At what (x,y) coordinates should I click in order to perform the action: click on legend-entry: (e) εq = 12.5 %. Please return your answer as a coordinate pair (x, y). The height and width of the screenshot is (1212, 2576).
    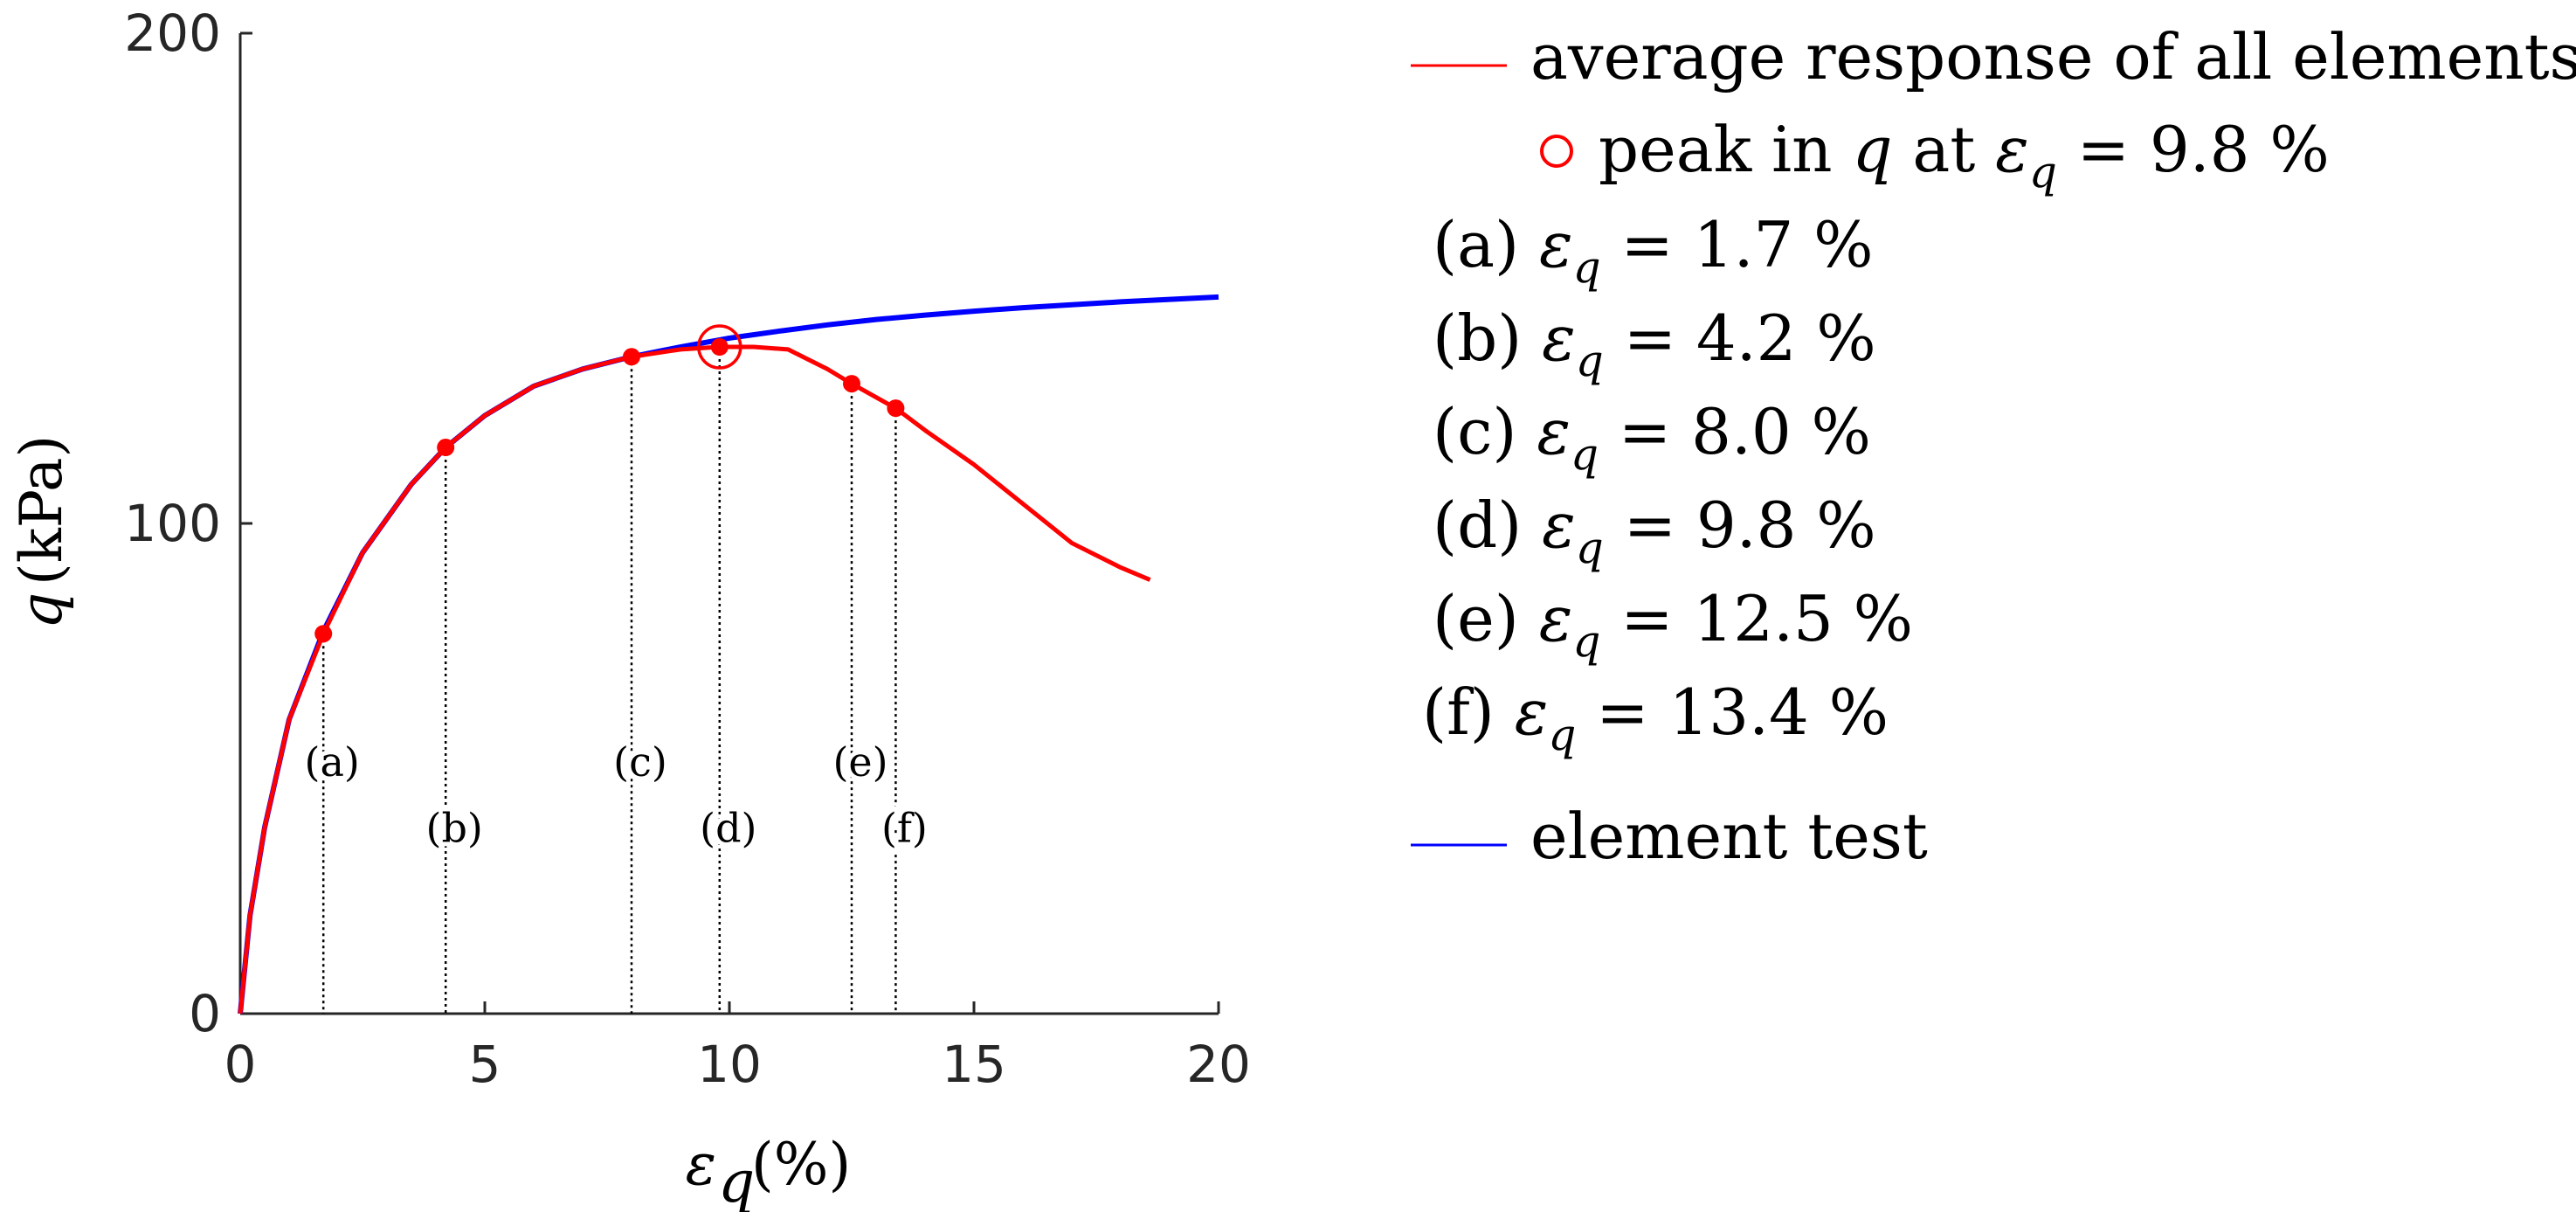
    Looking at the image, I should click on (1673, 624).